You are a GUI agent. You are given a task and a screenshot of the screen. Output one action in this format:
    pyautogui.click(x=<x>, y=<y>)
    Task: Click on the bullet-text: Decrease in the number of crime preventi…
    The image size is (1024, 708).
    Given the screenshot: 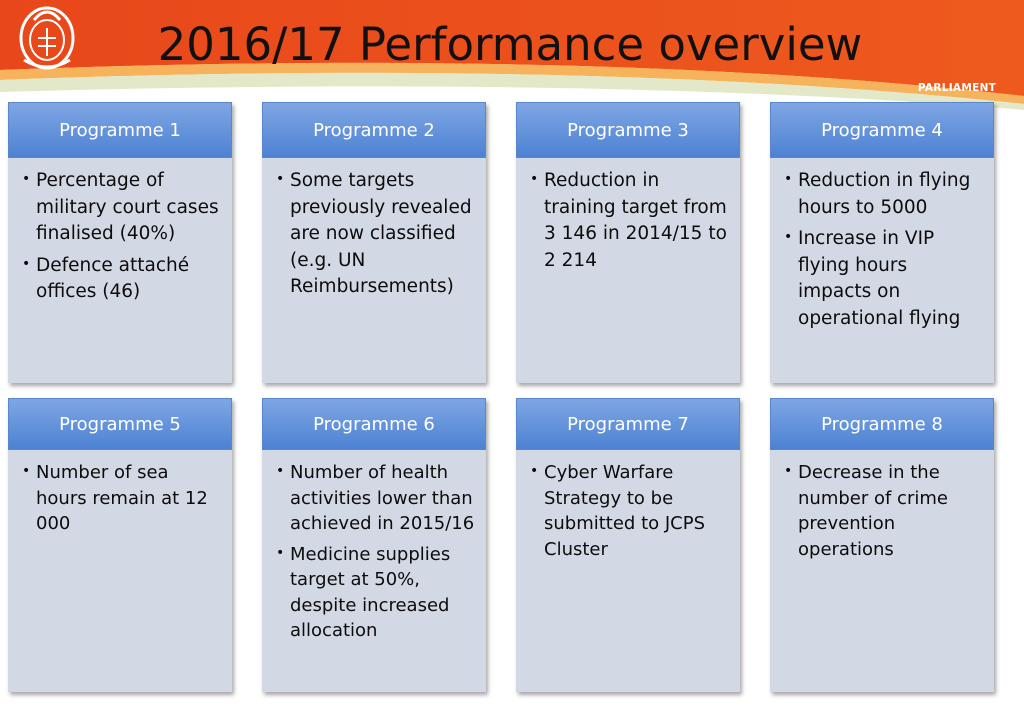 What is the action you would take?
    pyautogui.click(x=873, y=511)
    